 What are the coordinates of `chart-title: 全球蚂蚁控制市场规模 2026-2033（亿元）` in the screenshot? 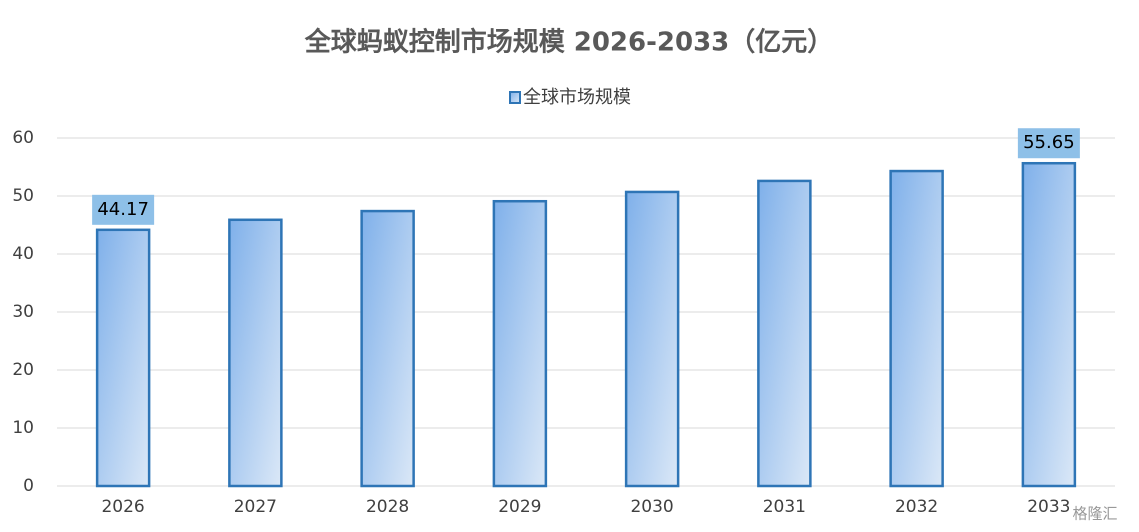 It's located at (569, 42).